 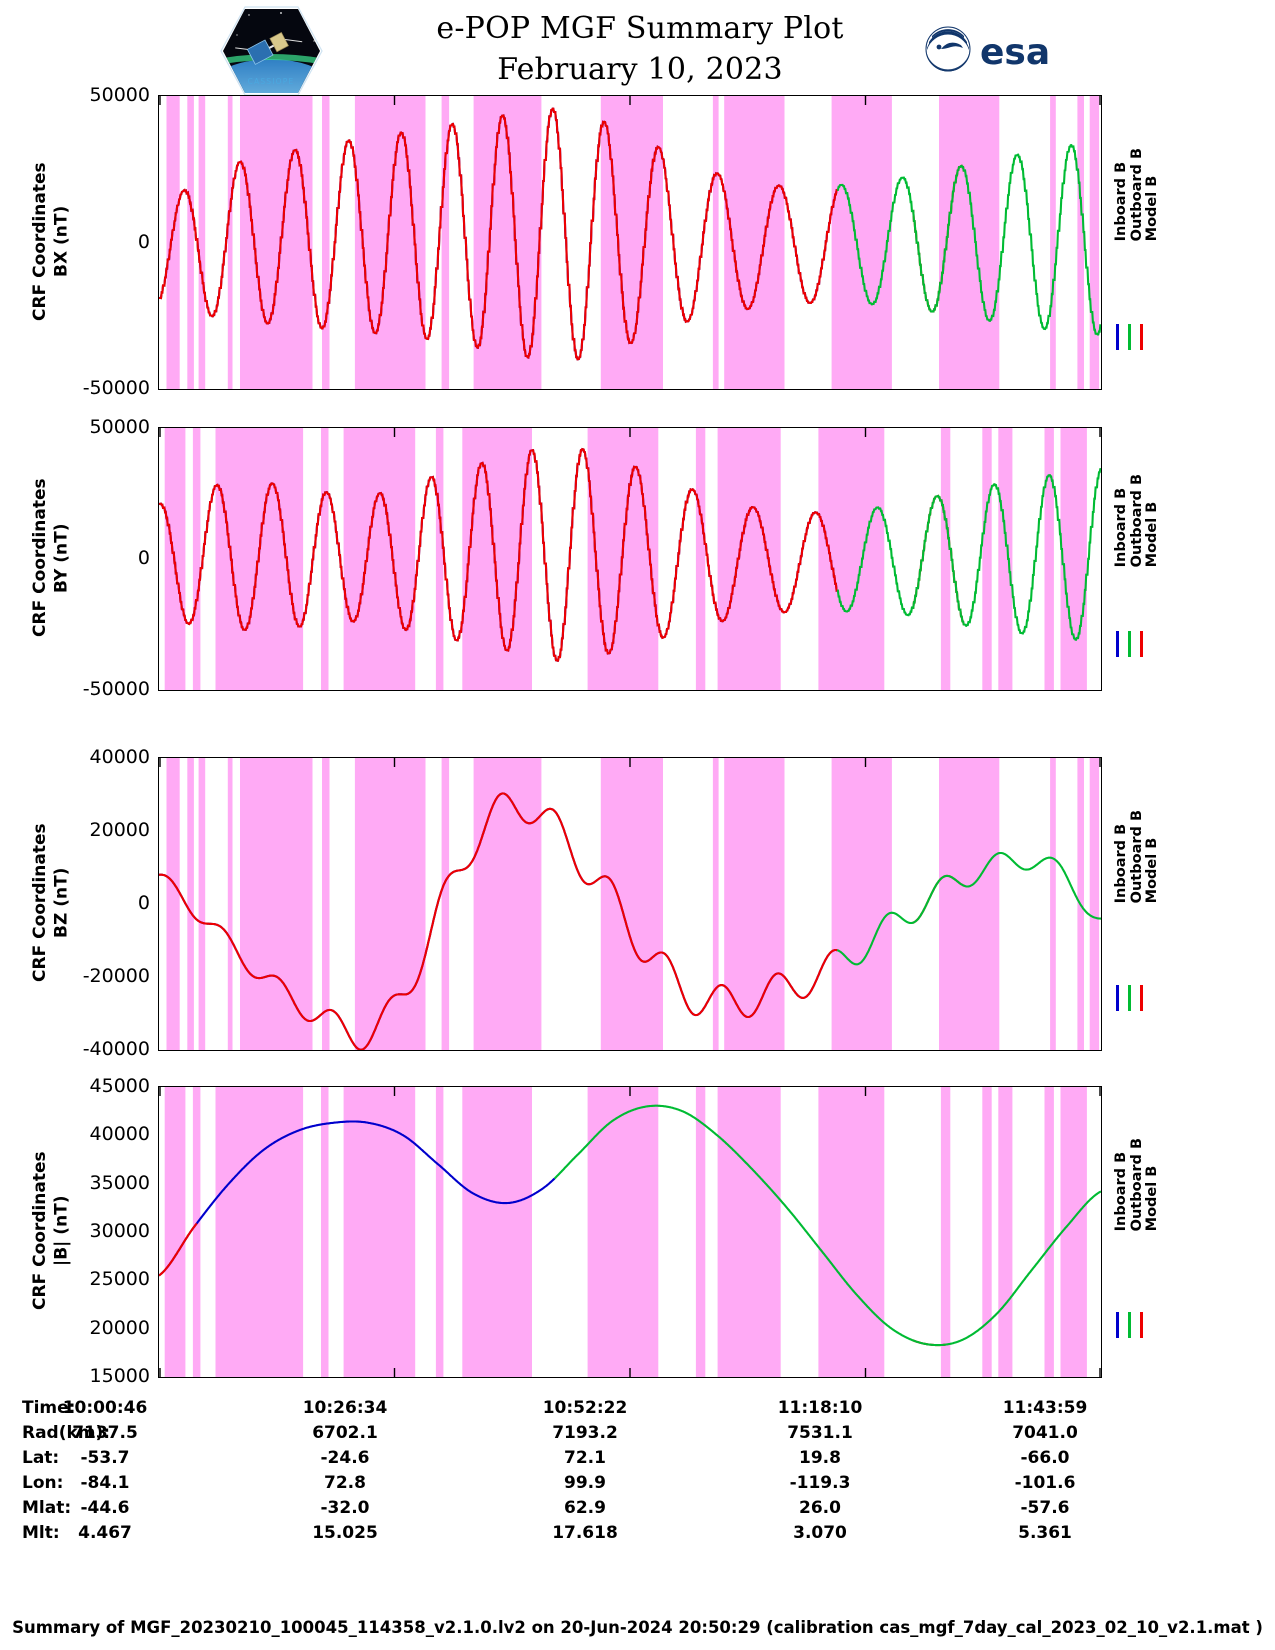 I want to click on table-cell: 72.8, so click(x=345, y=1483).